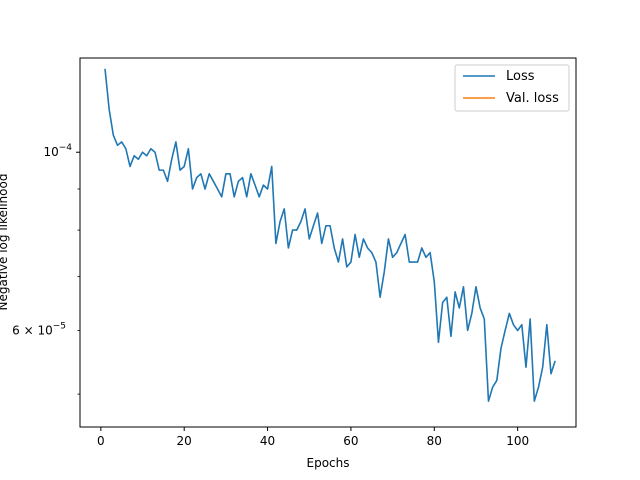 The height and width of the screenshot is (480, 640). What do you see at coordinates (101, 441) in the screenshot?
I see `x-tick-label: 0` at bounding box center [101, 441].